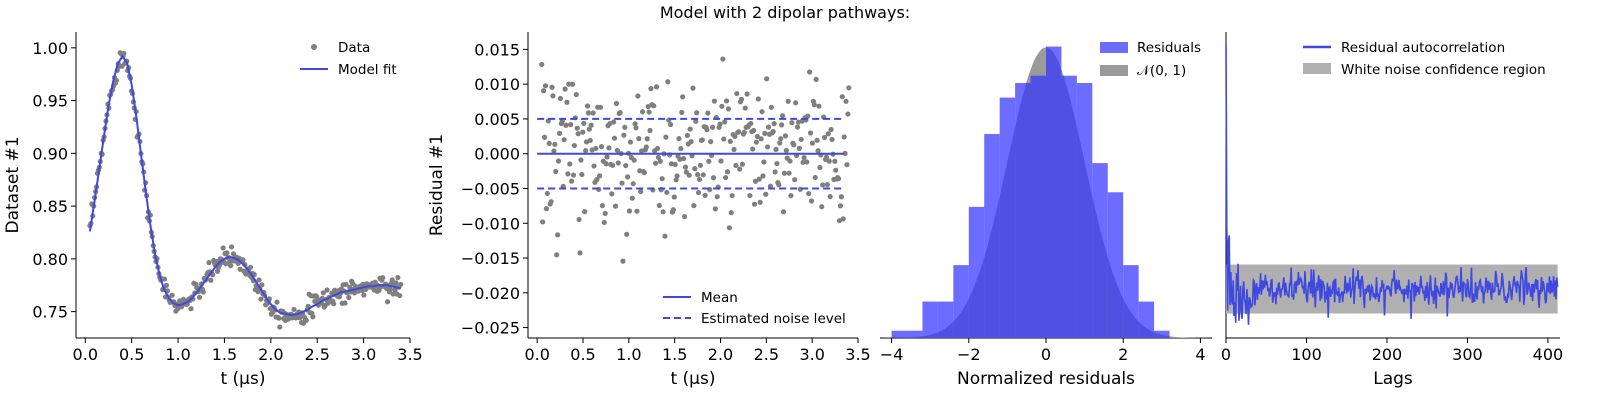 This screenshot has height=400, width=1600. Describe the element at coordinates (497, 154) in the screenshot. I see `y-tick-label: 0.000` at that location.